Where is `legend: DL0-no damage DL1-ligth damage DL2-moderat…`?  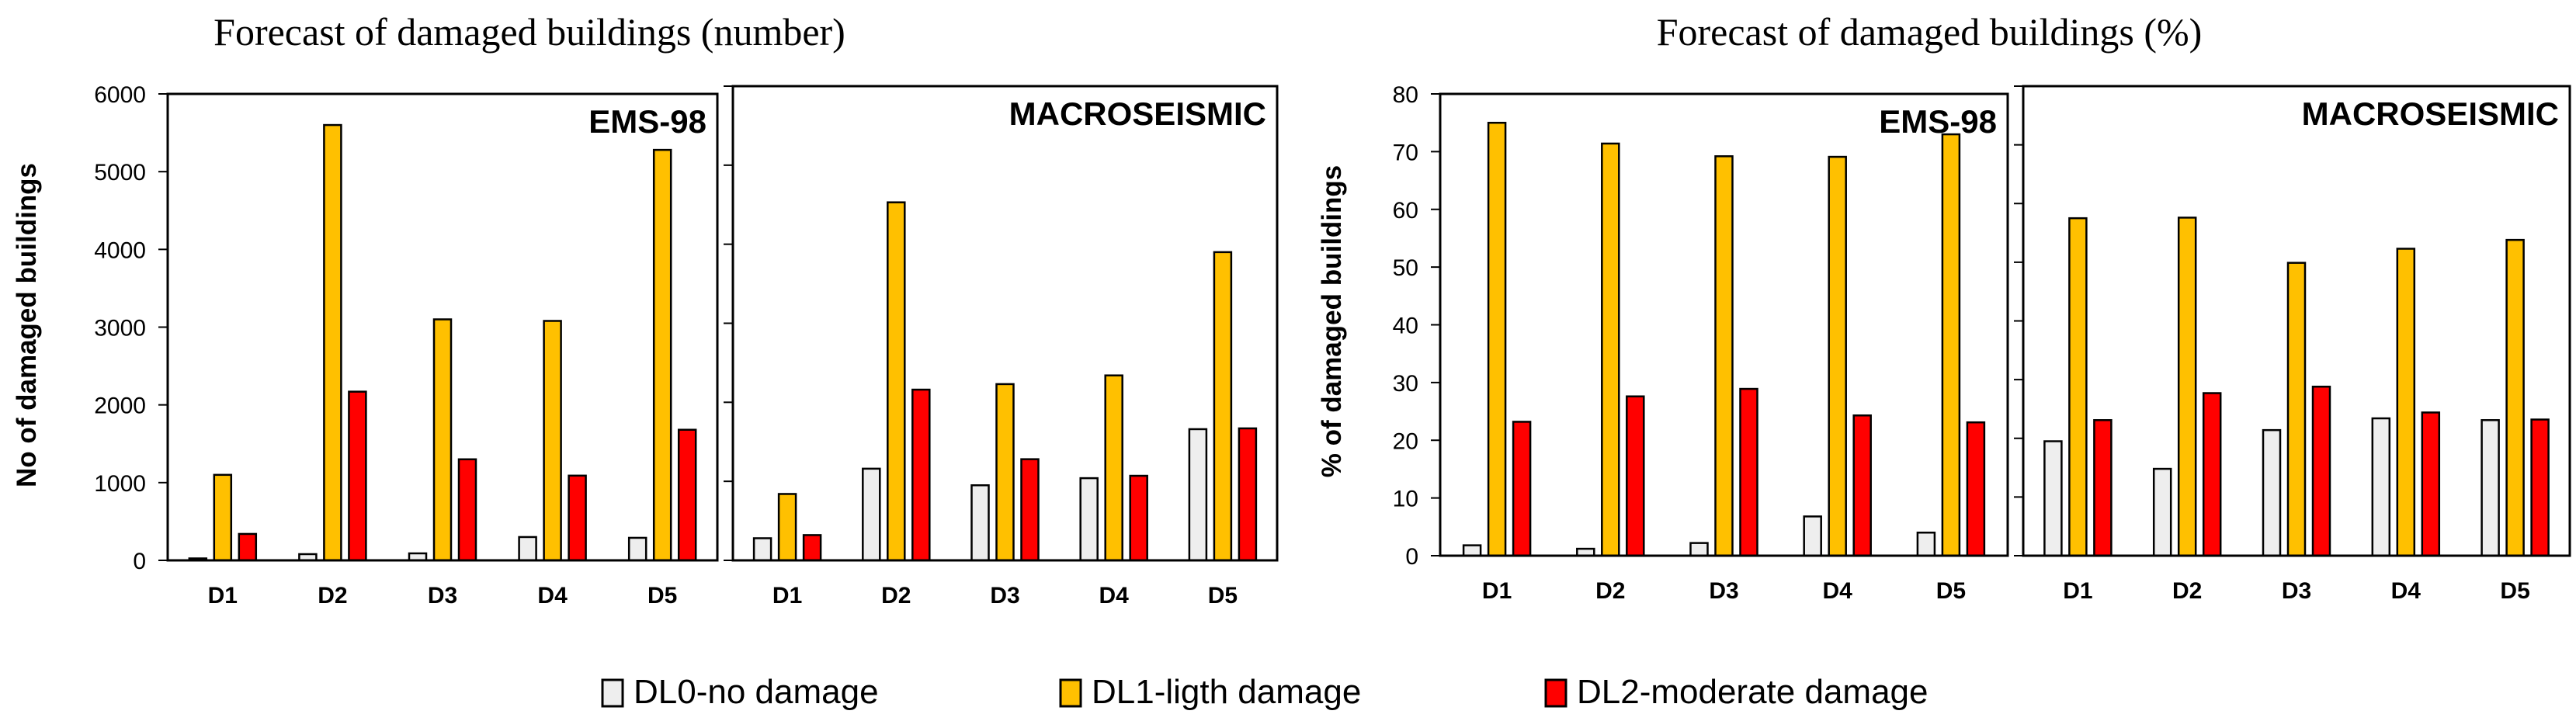
legend: DL0-no damage DL1-ligth damage DL2-moderat… is located at coordinates (1264, 692).